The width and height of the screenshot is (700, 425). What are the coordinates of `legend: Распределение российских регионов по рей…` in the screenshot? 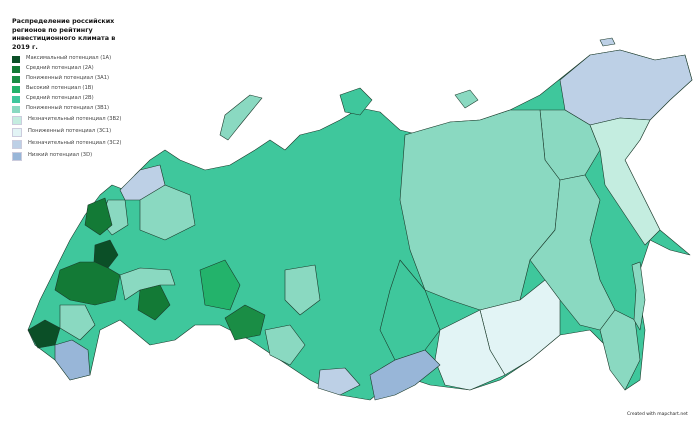 It's located at (71, 90).